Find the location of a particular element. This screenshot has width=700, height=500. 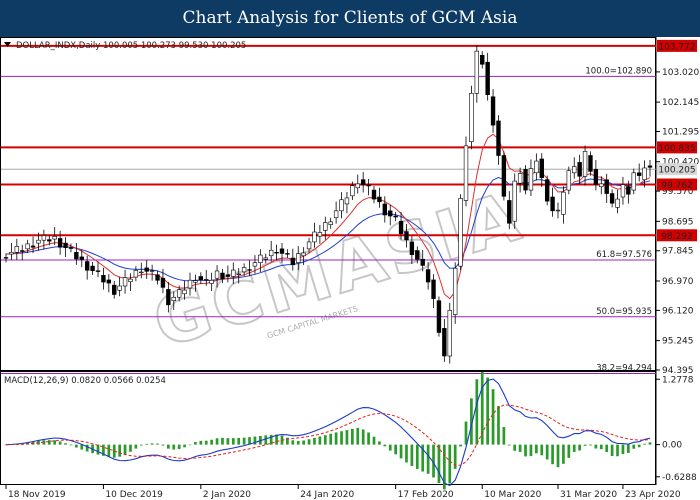

price-tick-label: 94.395 is located at coordinates (678, 371).